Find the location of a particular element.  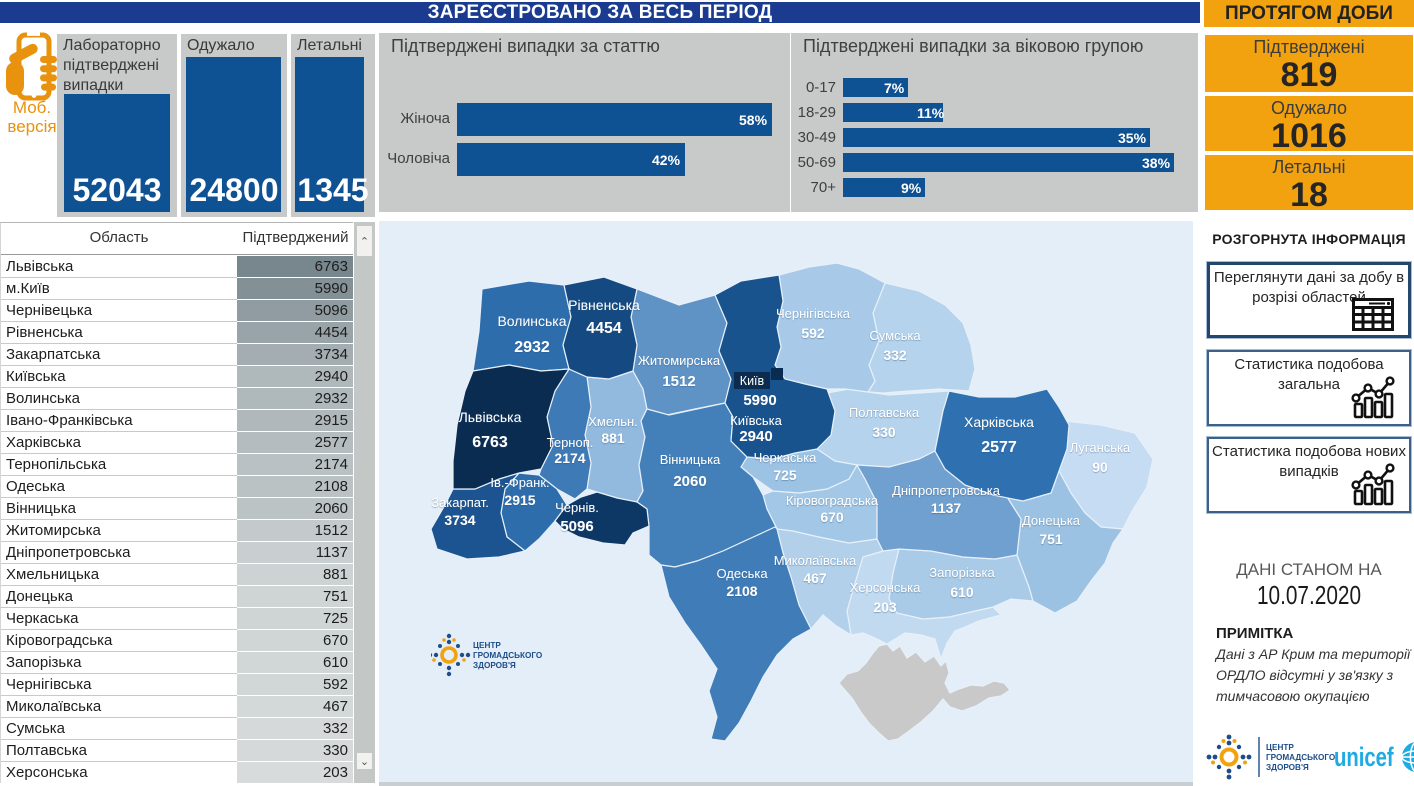

svg-text: 751 is located at coordinates (1051, 539).